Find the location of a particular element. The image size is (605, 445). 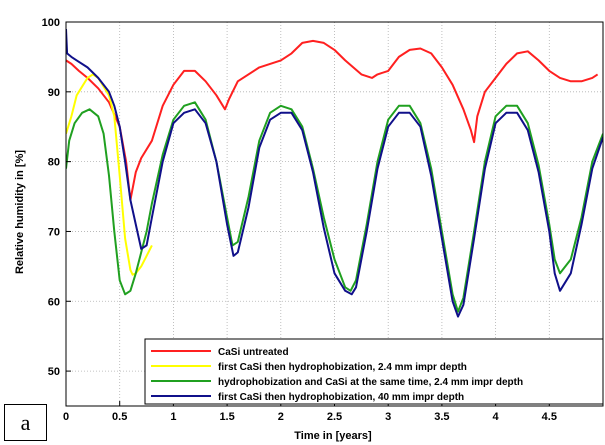

y-tick-label: 60 is located at coordinates (54, 302).